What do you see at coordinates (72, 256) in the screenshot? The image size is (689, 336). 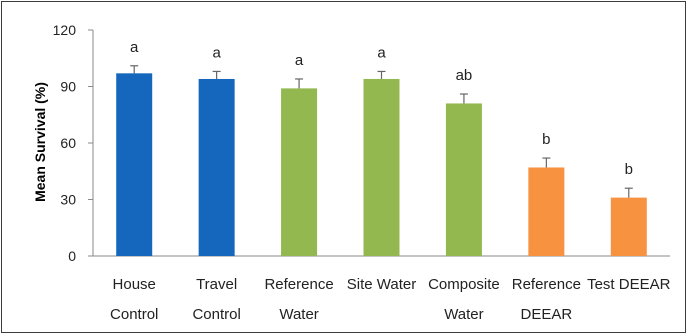 I see `y-tick-label: 0` at bounding box center [72, 256].